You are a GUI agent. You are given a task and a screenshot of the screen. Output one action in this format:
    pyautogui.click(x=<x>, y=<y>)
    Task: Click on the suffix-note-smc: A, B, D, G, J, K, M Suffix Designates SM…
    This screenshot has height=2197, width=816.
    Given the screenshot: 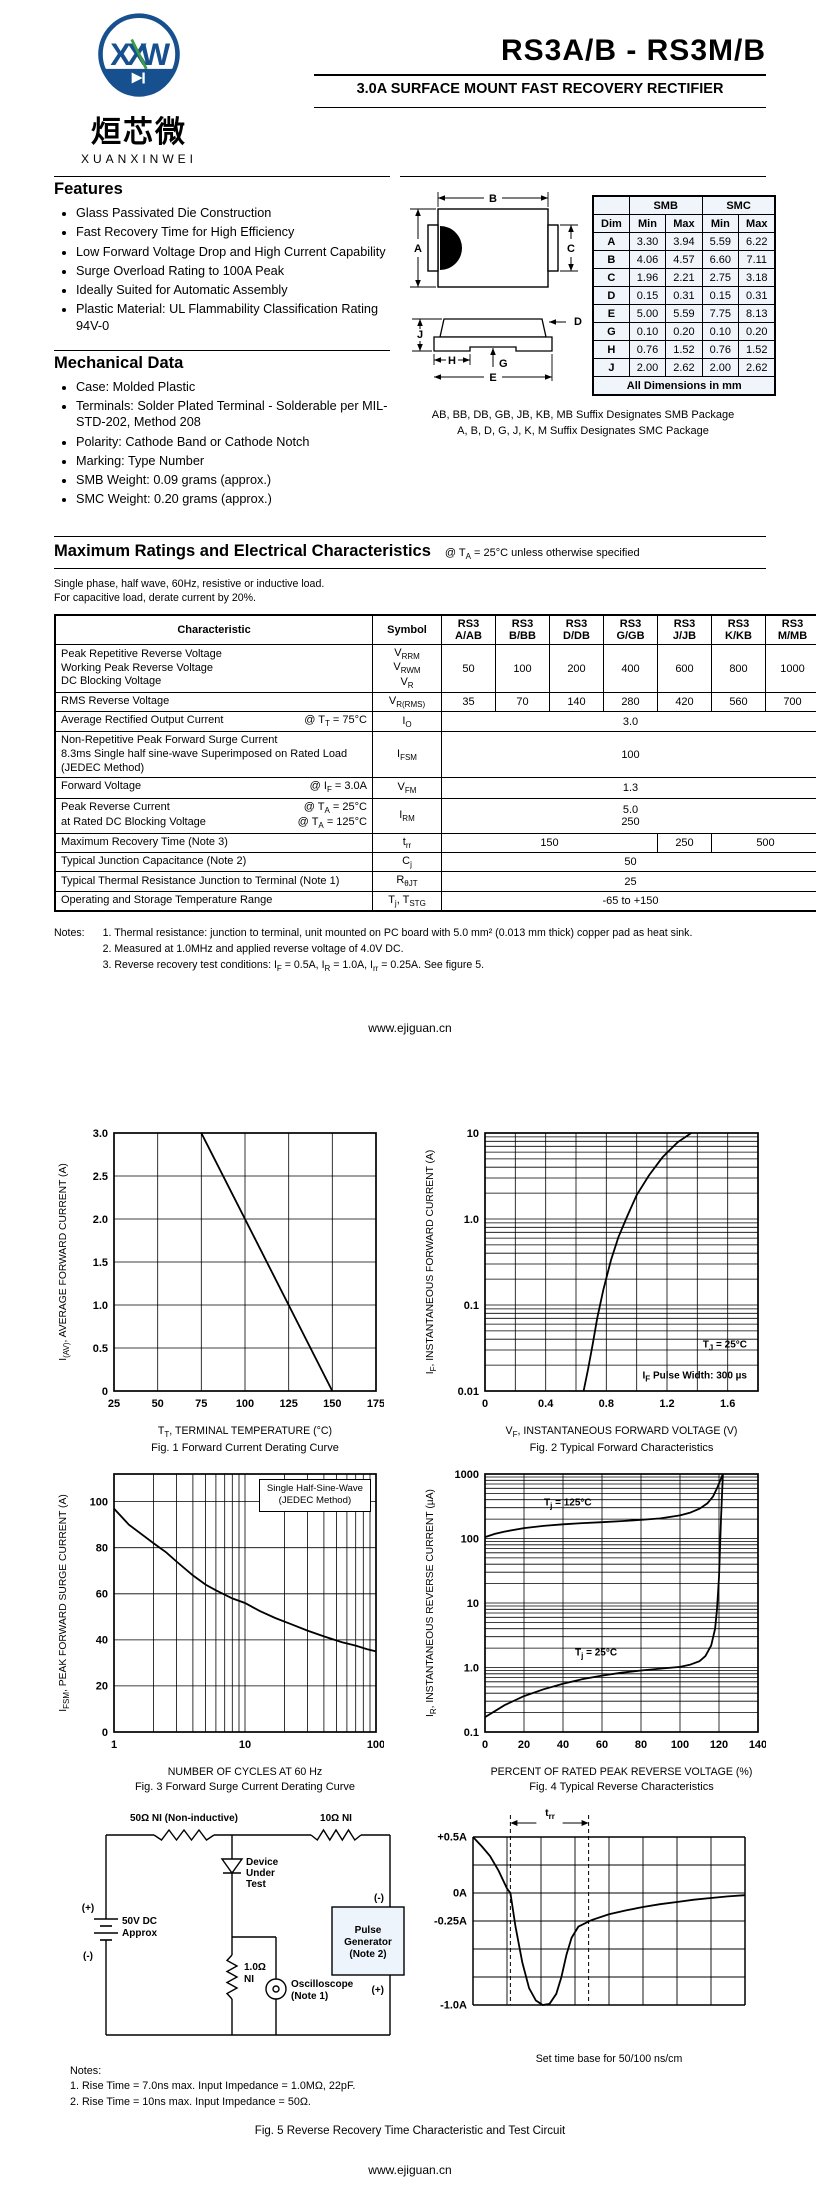 What is the action you would take?
    pyautogui.click(x=583, y=430)
    